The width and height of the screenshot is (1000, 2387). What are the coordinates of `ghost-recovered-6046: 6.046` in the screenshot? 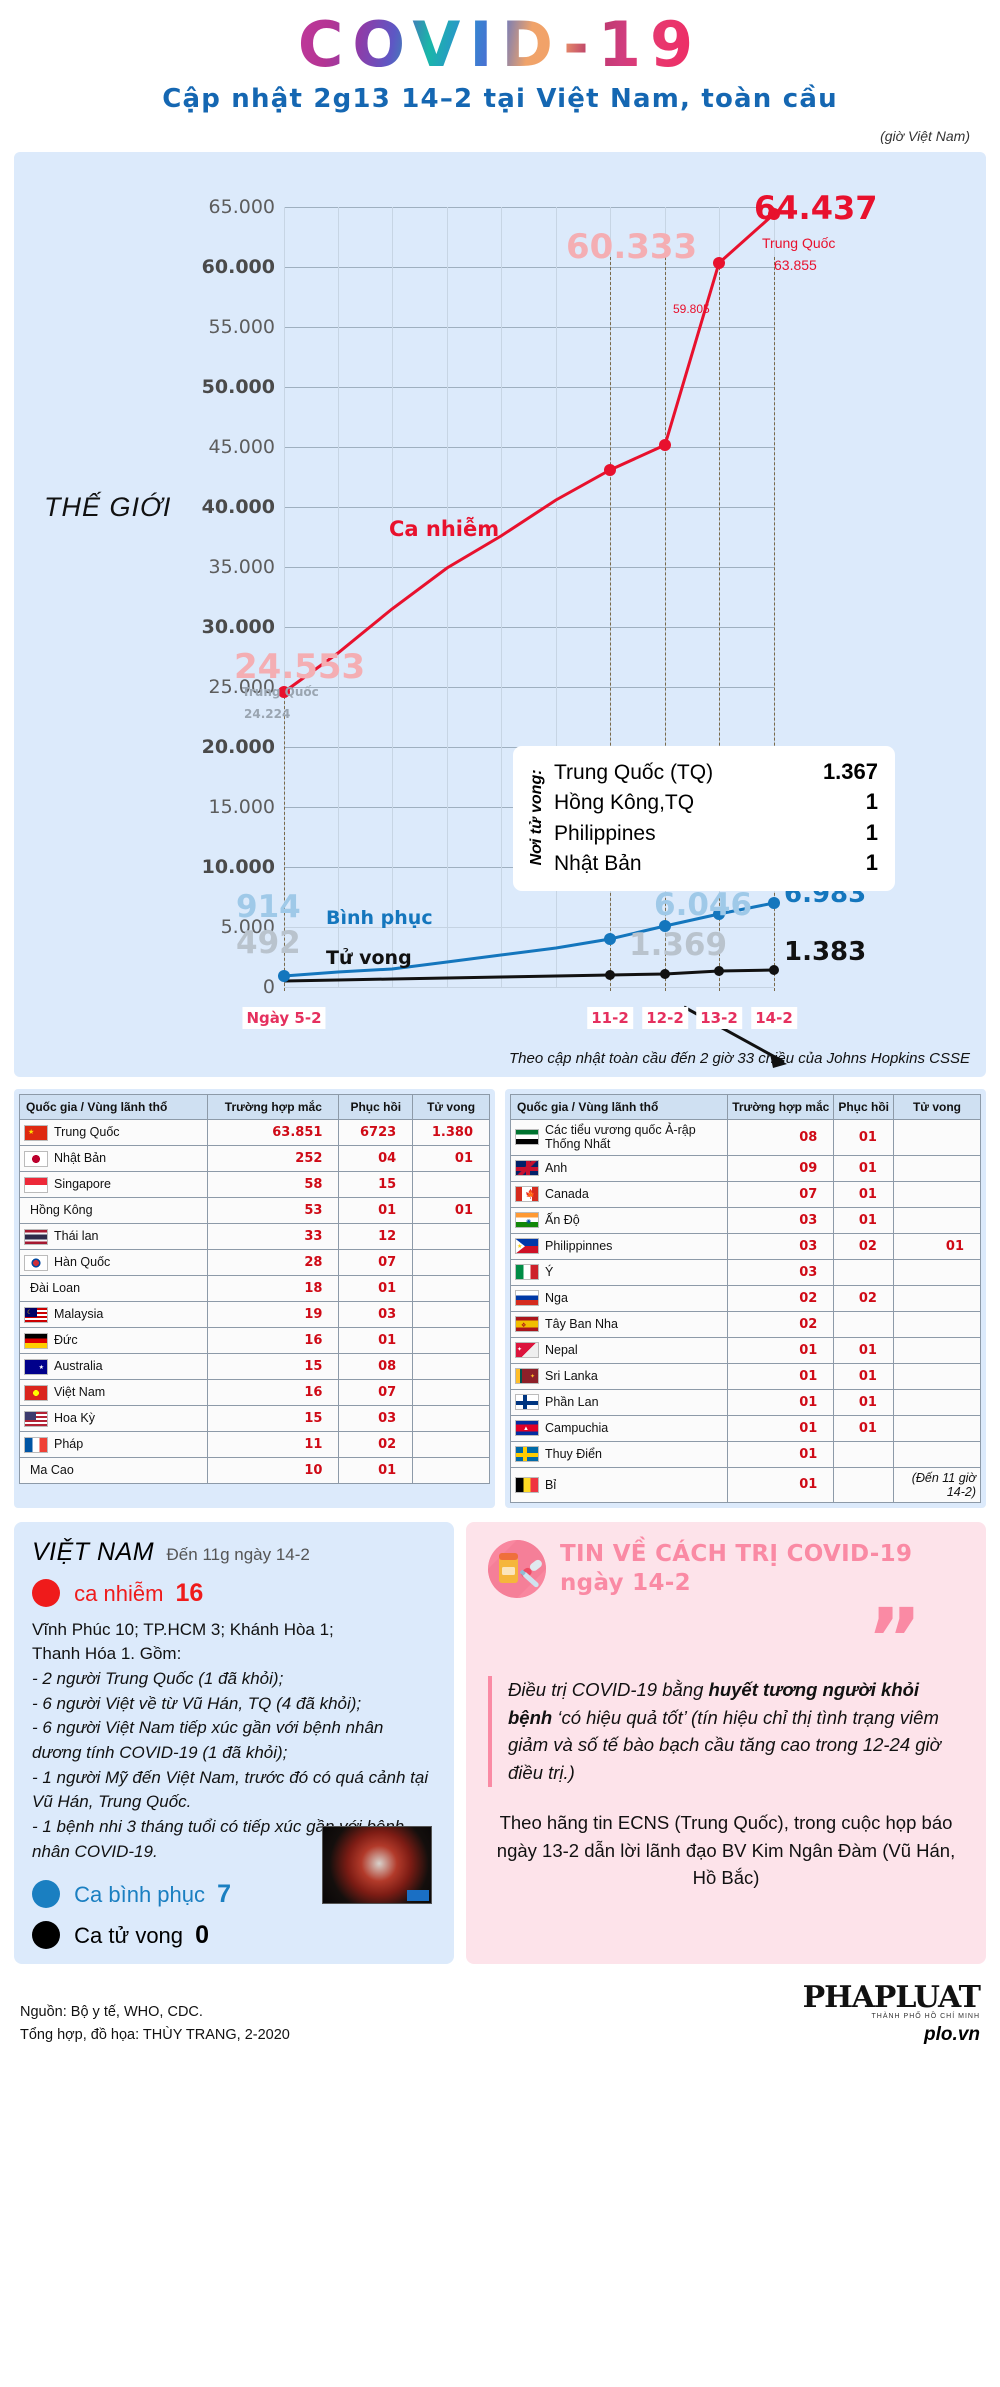 It's located at (703, 905).